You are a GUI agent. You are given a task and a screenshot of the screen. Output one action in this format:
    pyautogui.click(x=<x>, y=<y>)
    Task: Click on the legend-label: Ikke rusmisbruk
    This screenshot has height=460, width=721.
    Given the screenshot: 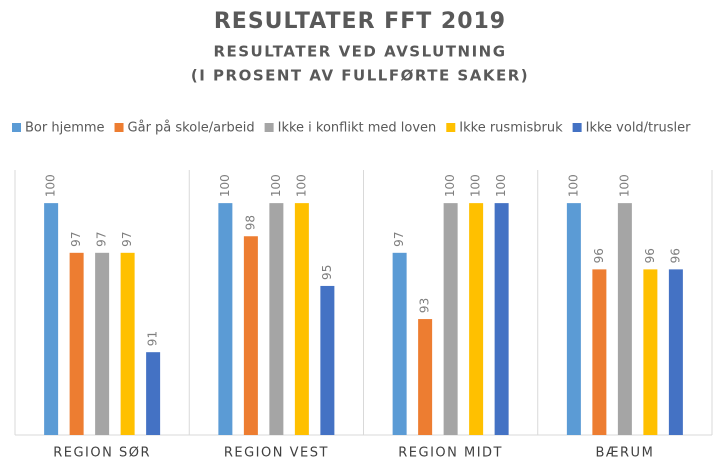 What is the action you would take?
    pyautogui.click(x=511, y=128)
    